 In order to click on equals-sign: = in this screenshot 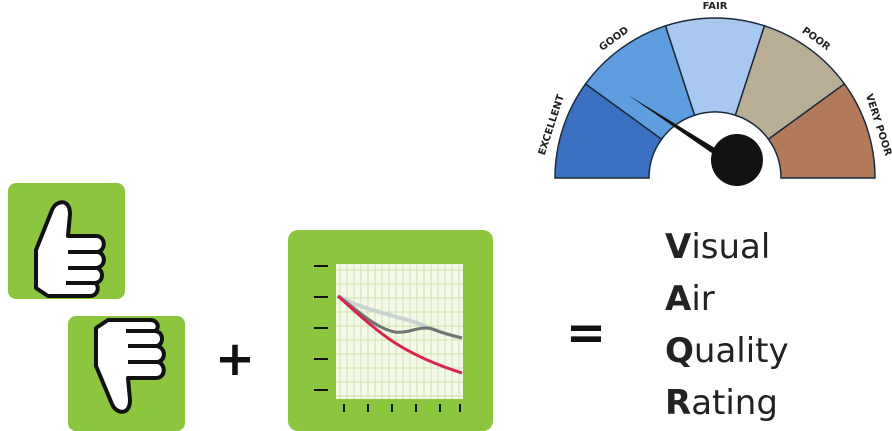, I will do `click(586, 333)`.